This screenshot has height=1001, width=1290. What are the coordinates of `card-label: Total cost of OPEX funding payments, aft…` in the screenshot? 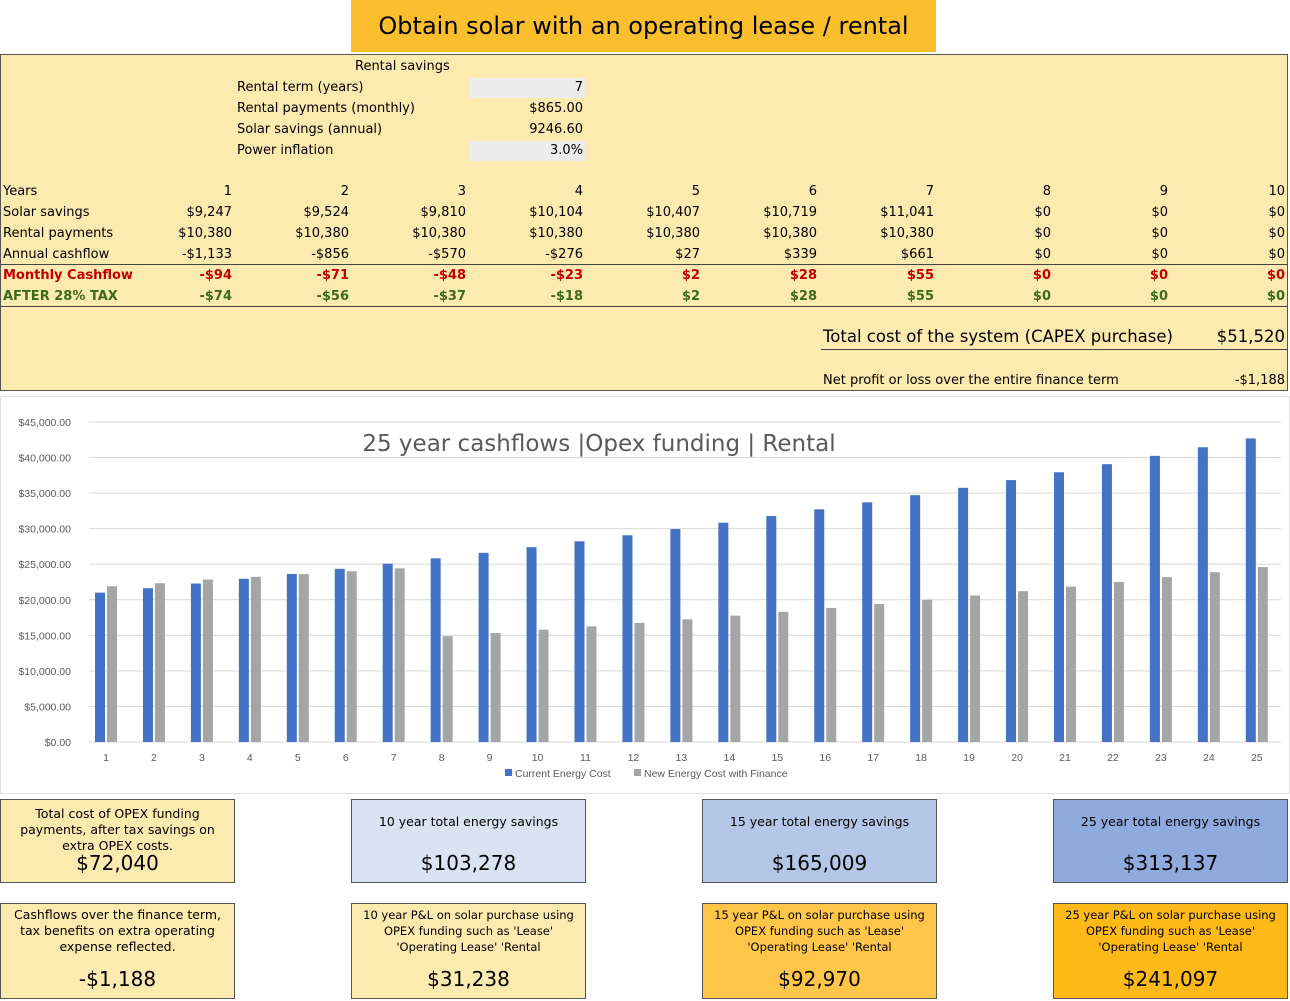 It's located at (117, 829).